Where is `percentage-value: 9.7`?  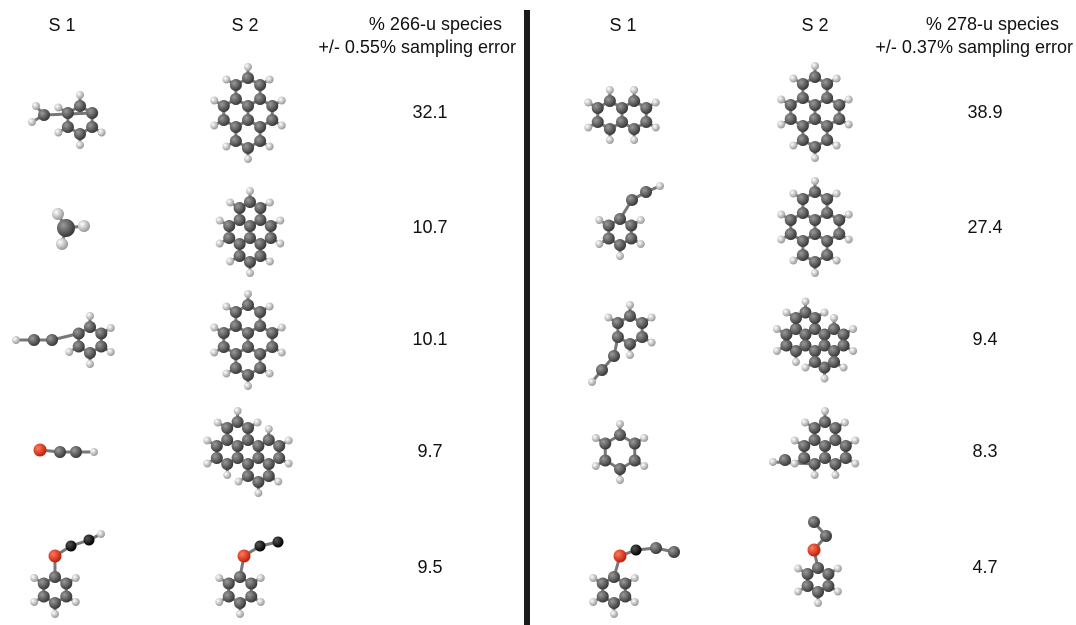 percentage-value: 9.7 is located at coordinates (429, 451).